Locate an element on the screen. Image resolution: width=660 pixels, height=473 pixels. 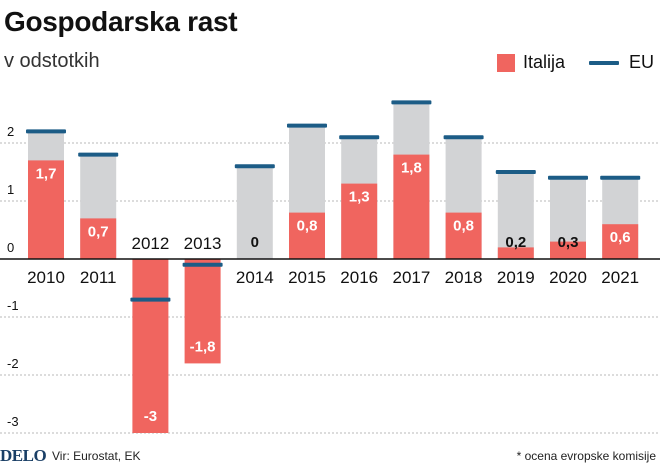
chart-subtitle: v odstotkih is located at coordinates (52, 61).